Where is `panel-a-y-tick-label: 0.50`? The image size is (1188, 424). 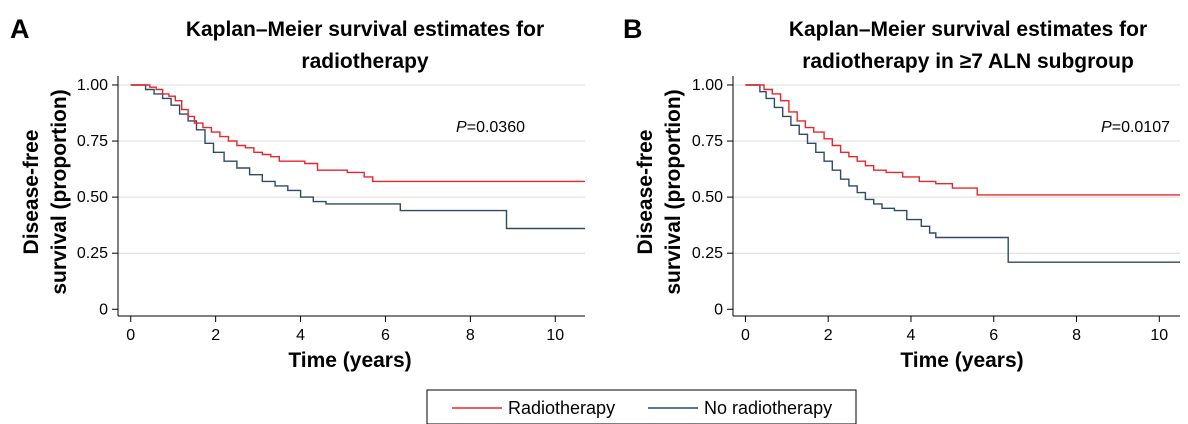
panel-a-y-tick-label: 0.50 is located at coordinates (92, 197).